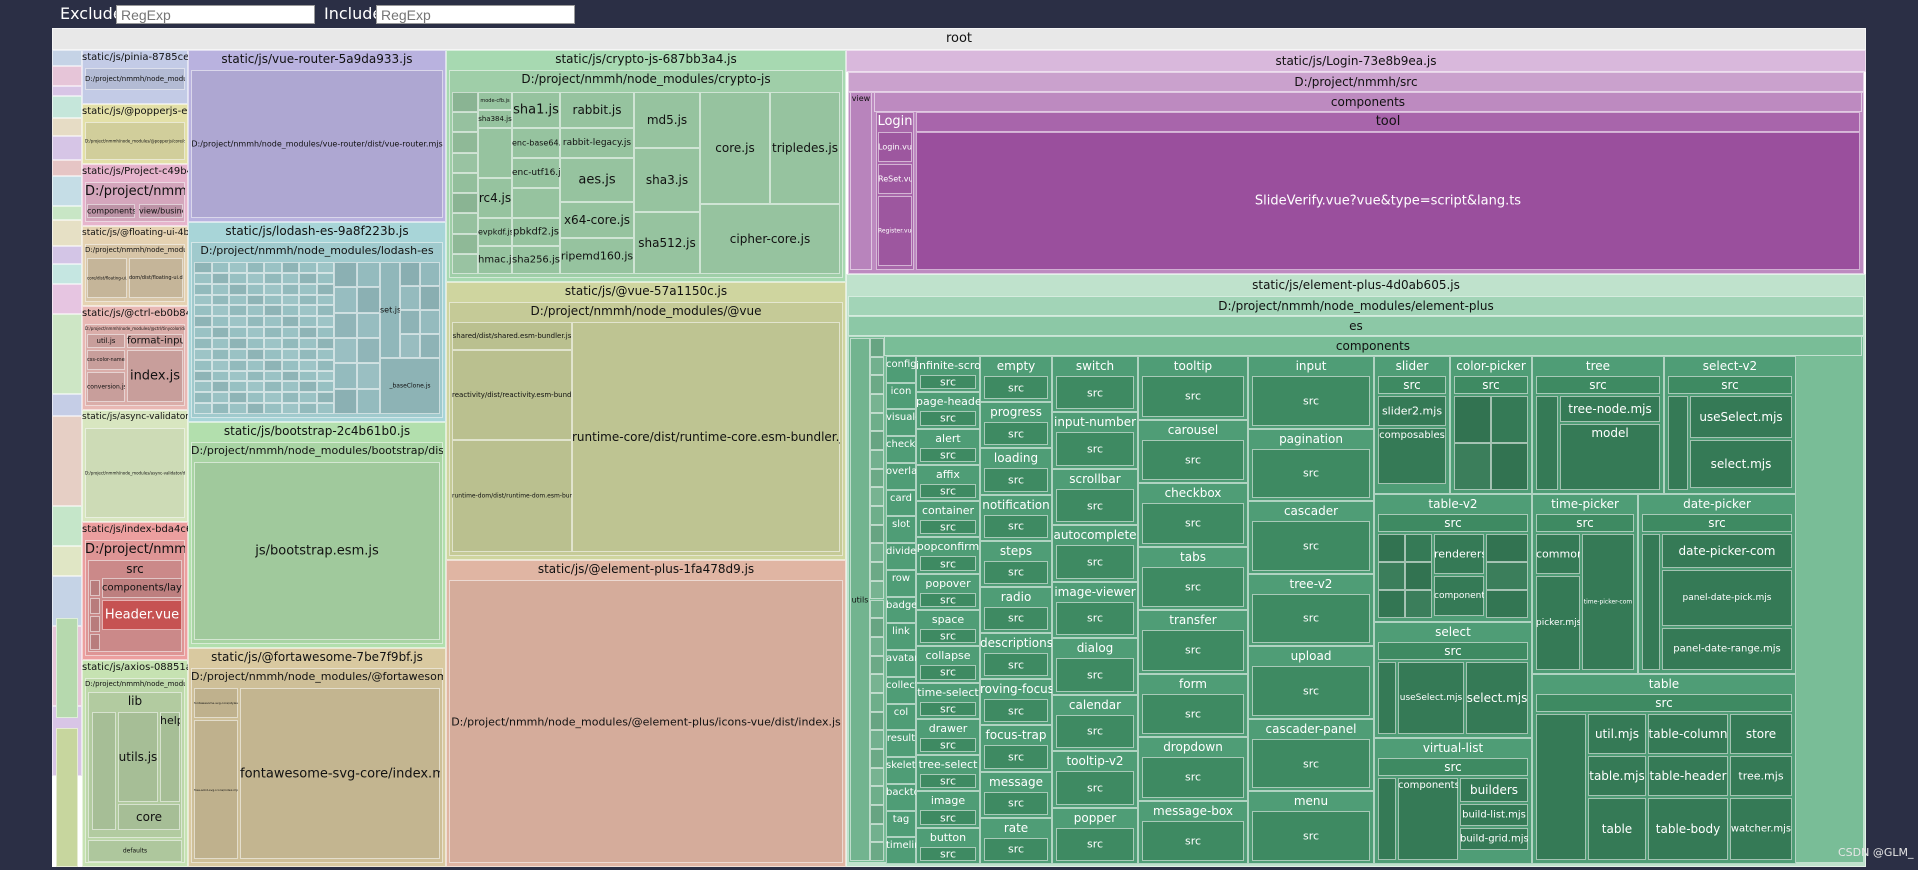 This screenshot has width=1918, height=870. Describe the element at coordinates (155, 376) in the screenshot. I see `ctrl-index: index.js` at that location.